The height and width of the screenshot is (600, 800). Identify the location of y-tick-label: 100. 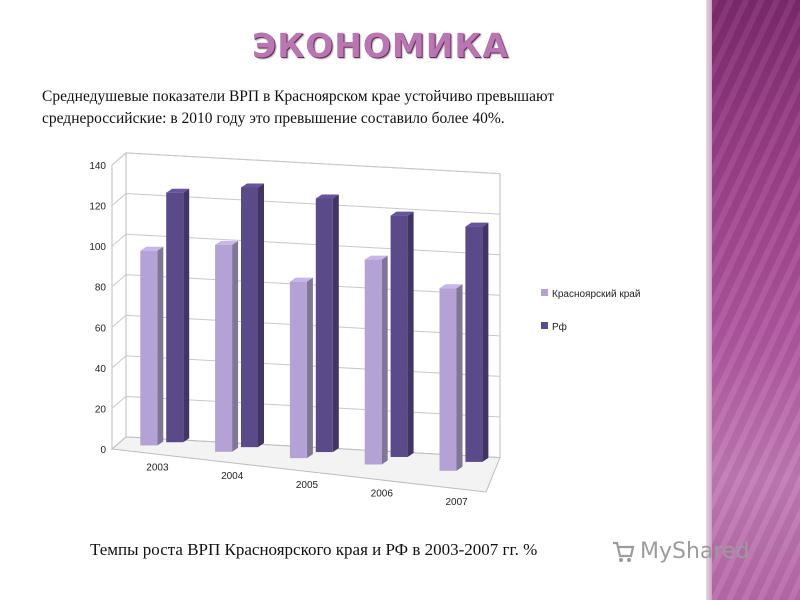
(97, 247).